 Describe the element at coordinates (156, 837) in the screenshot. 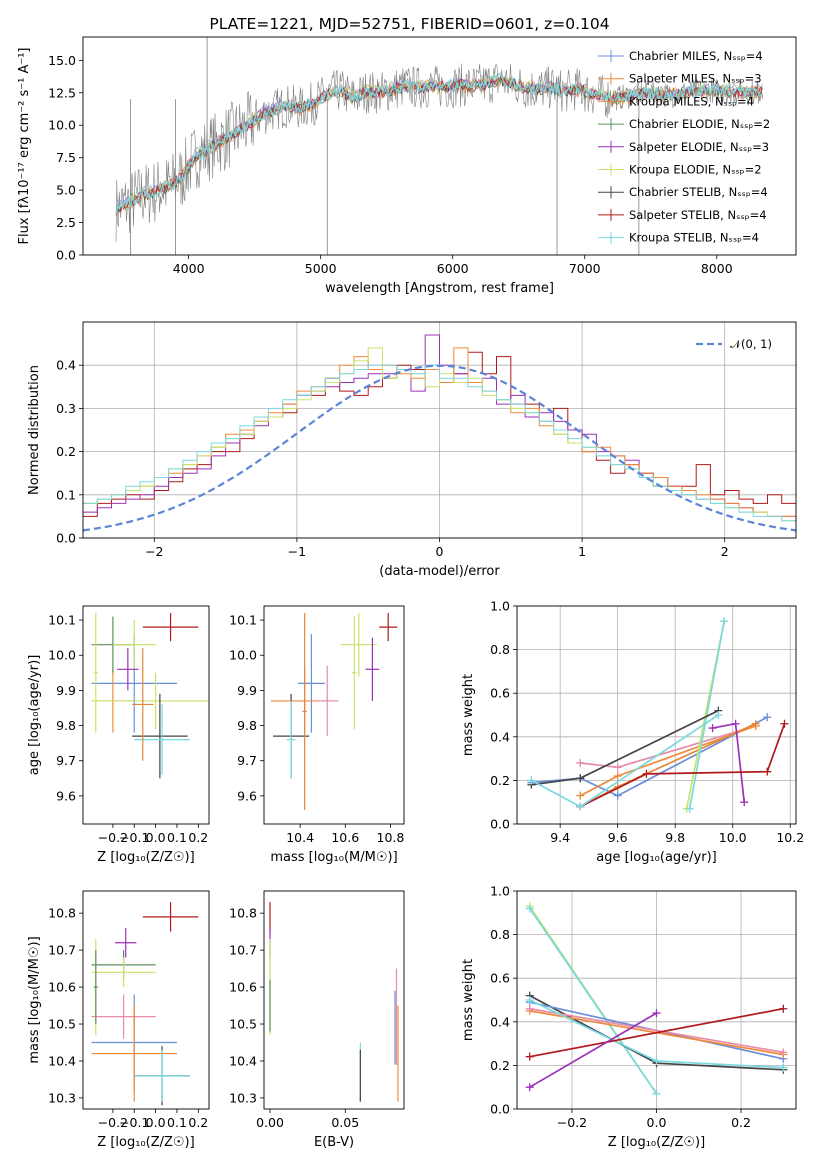

I see `x-tick-label: 0.0` at that location.